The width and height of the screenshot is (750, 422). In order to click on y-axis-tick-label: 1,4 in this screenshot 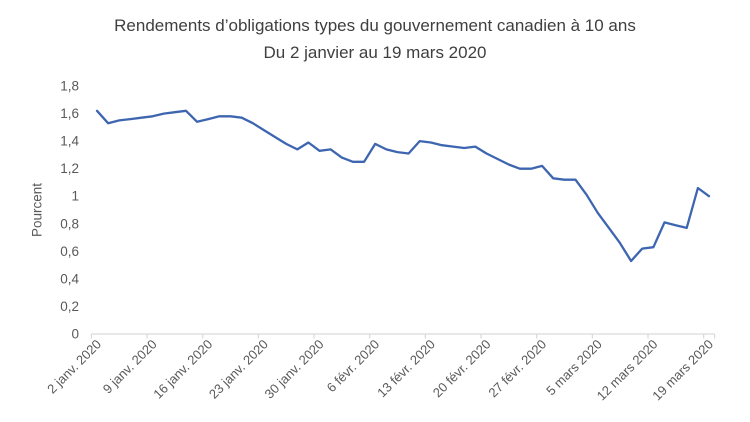, I will do `click(69, 141)`.